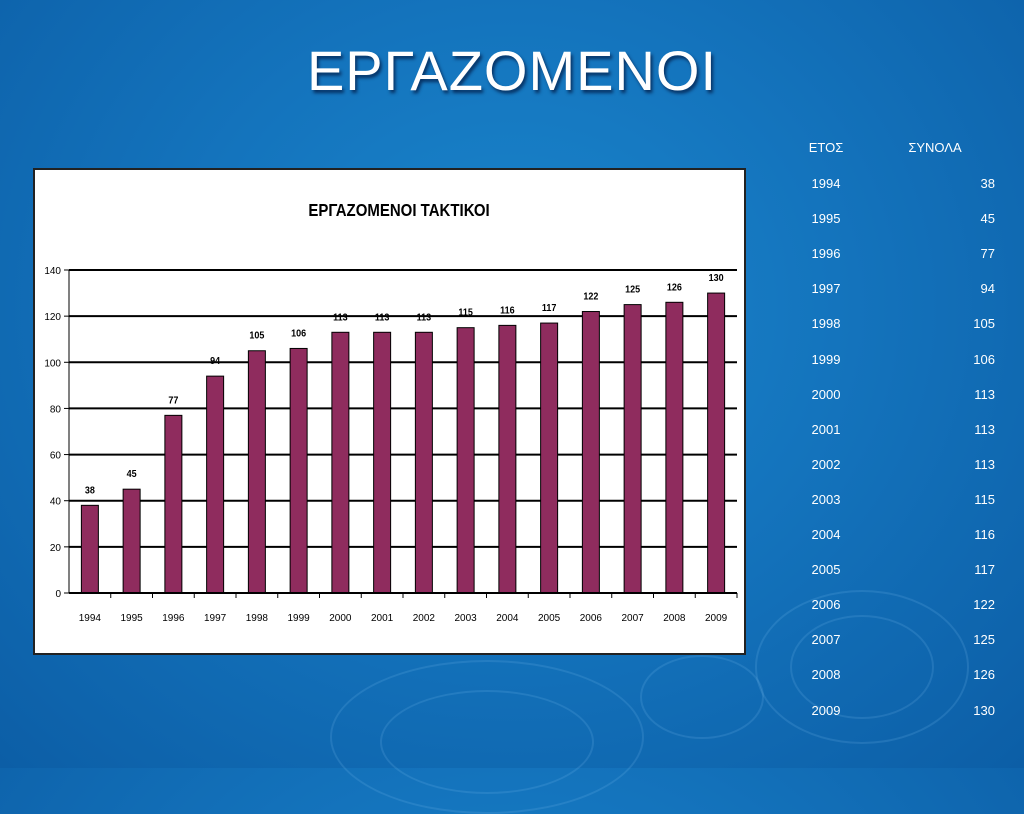 This screenshot has width=1024, height=814. Describe the element at coordinates (56, 409) in the screenshot. I see `y-tick-label: 80` at that location.